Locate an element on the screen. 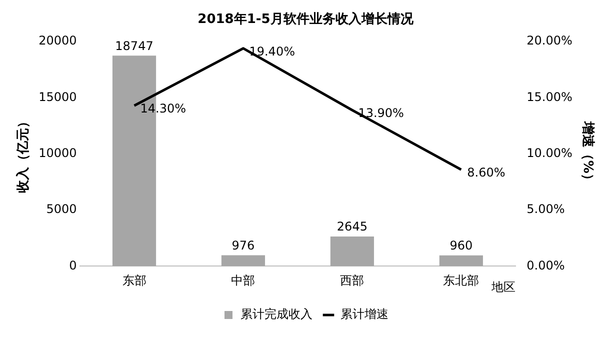 This screenshot has width=611, height=339. data-label: 8.60% is located at coordinates (486, 173).